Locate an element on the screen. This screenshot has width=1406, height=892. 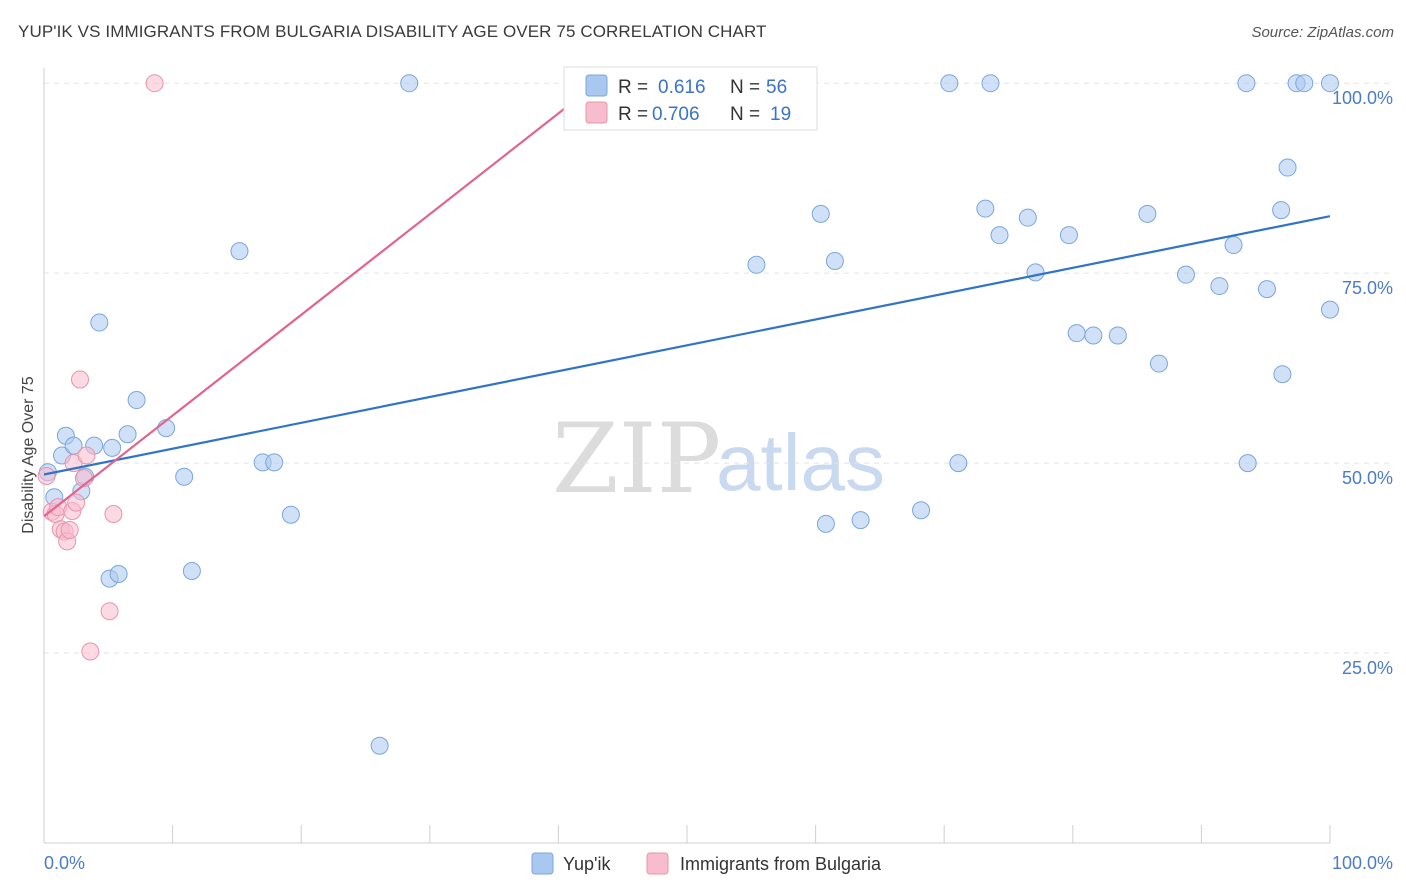
y-axis-title: Disability Age Over 75 is located at coordinates (28, 455).